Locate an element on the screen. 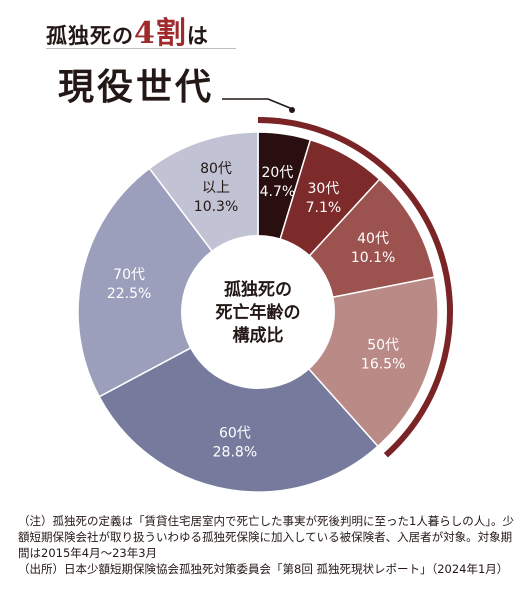 The width and height of the screenshot is (520, 597). donut-hole is located at coordinates (258, 312).